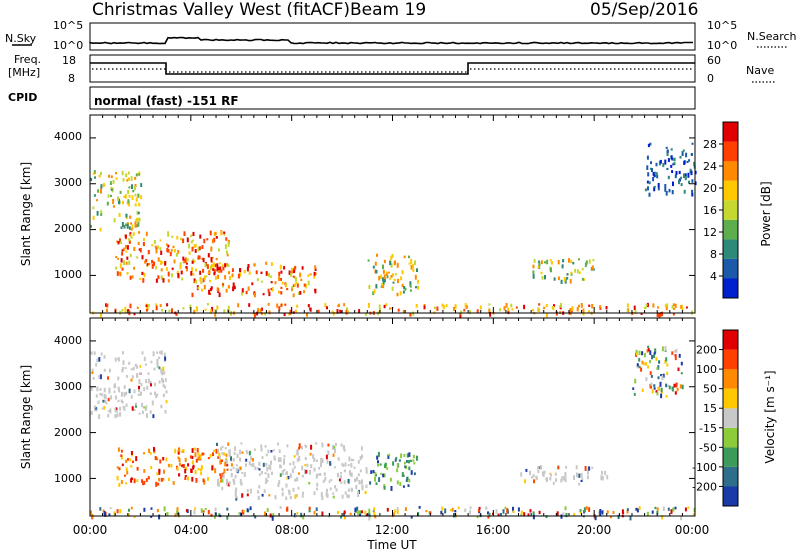  Describe the element at coordinates (704, 486) in the screenshot. I see `colorbar-tick-label: -200` at that location.